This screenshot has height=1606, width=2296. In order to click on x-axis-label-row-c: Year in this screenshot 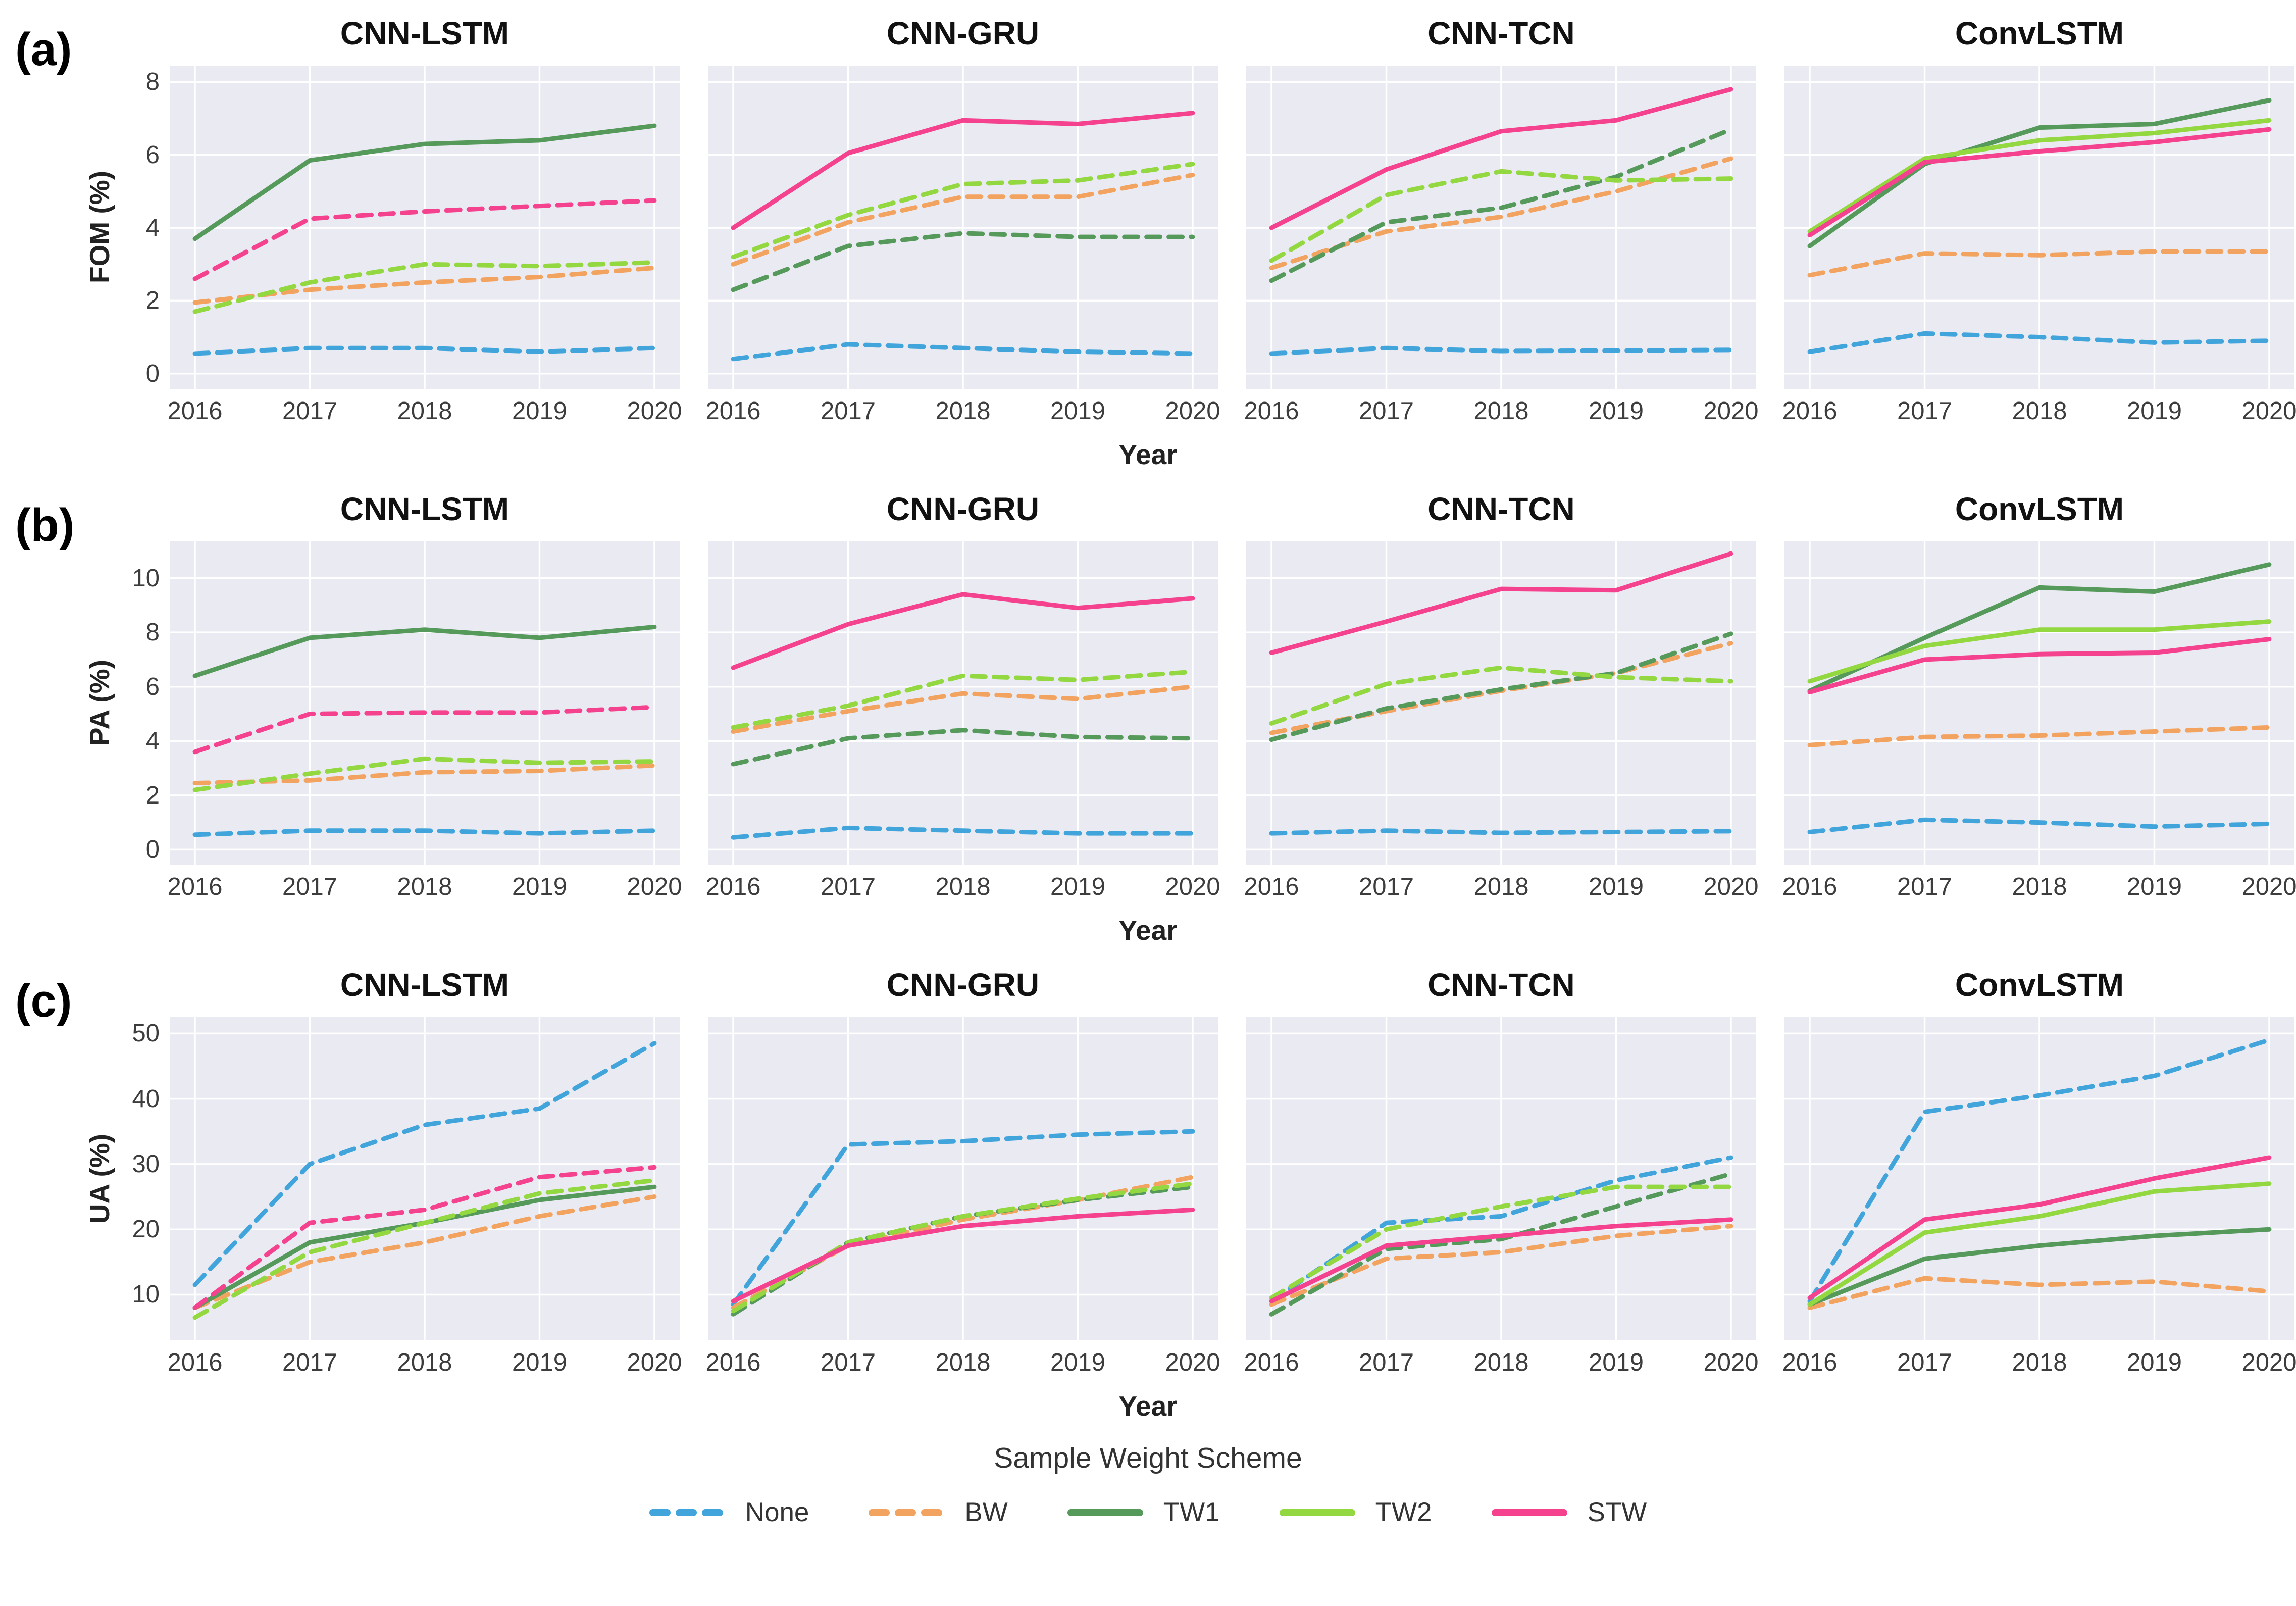, I will do `click(1148, 1406)`.